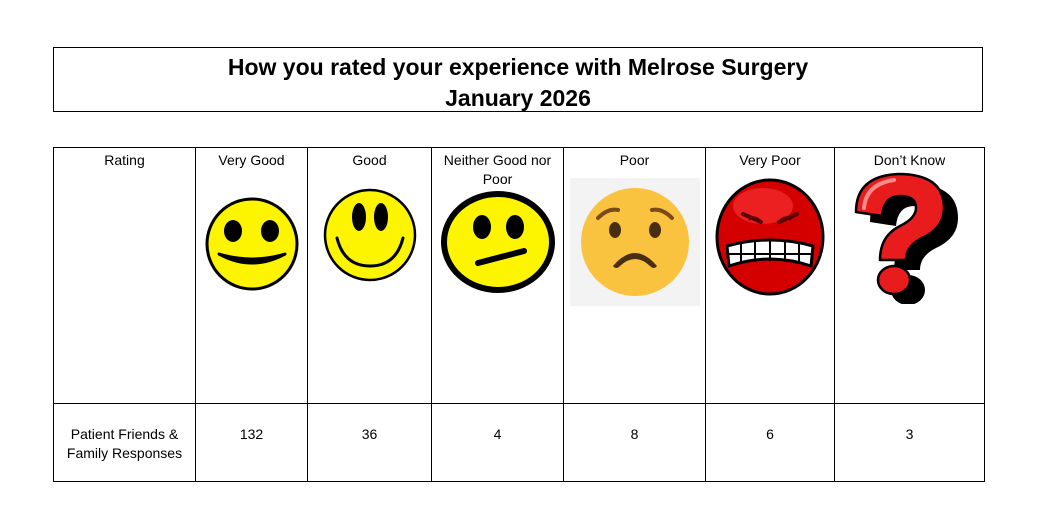 The width and height of the screenshot is (1040, 523). I want to click on rating-cell-good: Good, so click(369, 275).